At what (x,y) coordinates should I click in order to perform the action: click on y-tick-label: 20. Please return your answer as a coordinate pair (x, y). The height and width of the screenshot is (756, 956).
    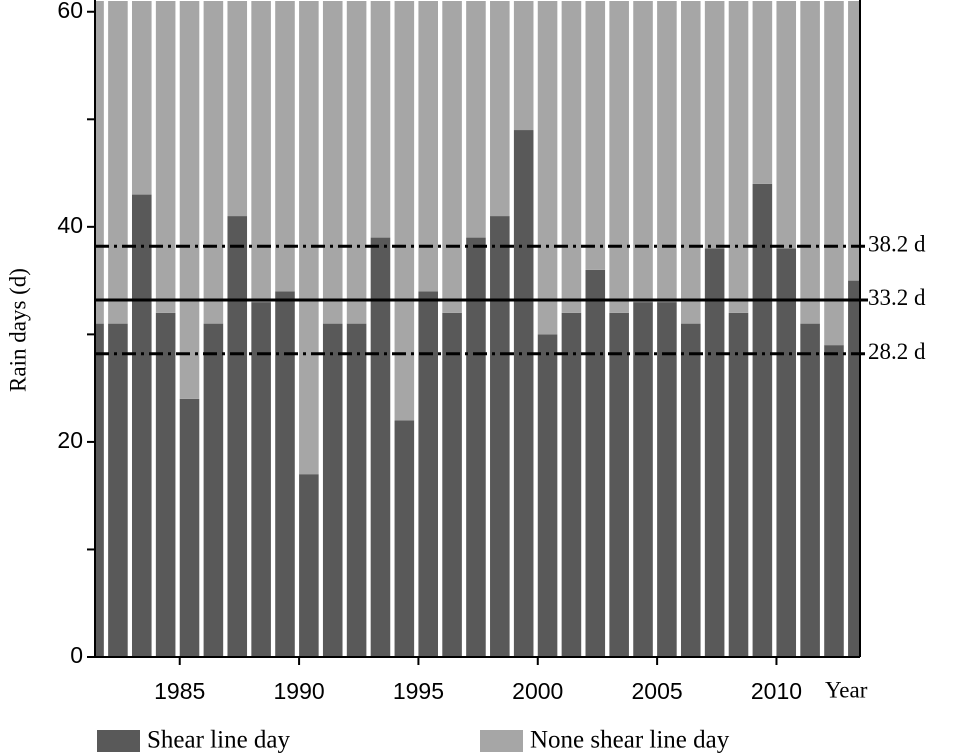
    Looking at the image, I should click on (70, 440).